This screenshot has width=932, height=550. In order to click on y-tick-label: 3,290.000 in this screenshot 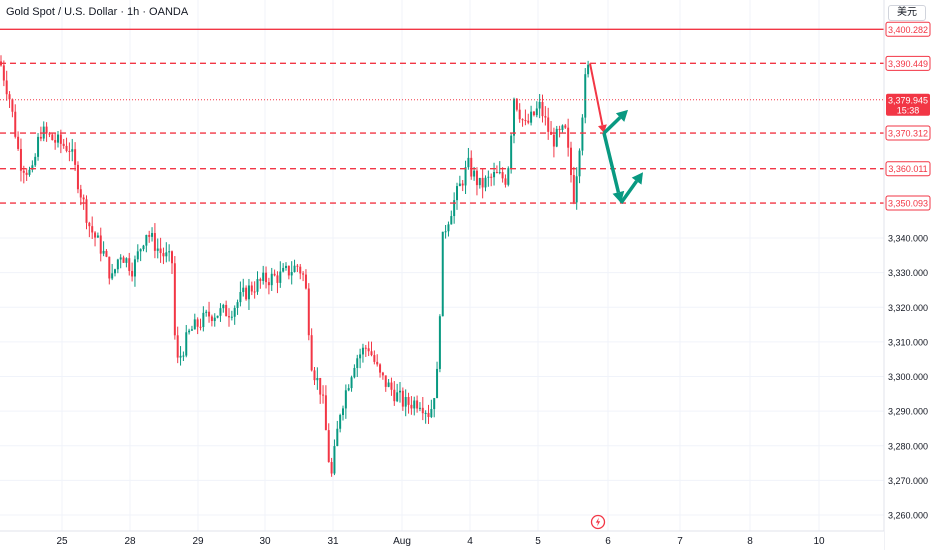, I will do `click(908, 412)`.